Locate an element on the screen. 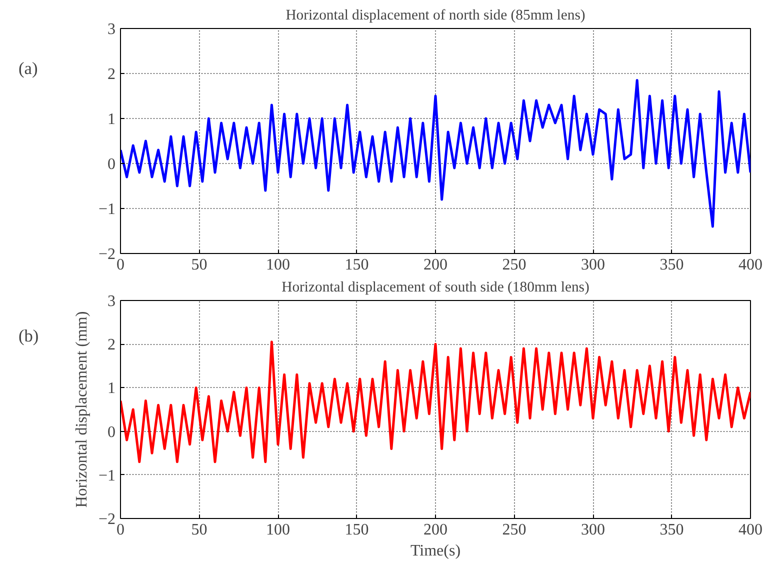  chart-title: Horizontal displacement of north side (85mm lens) is located at coordinates (436, 16).